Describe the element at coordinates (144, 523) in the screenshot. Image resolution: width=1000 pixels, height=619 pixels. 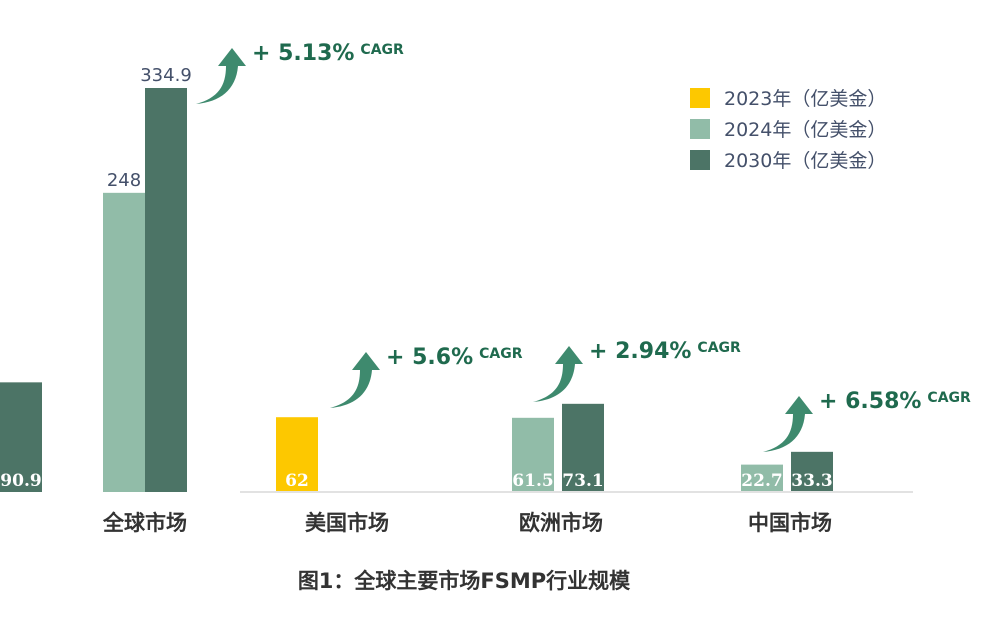
I see `category-label: 全球市场` at that location.